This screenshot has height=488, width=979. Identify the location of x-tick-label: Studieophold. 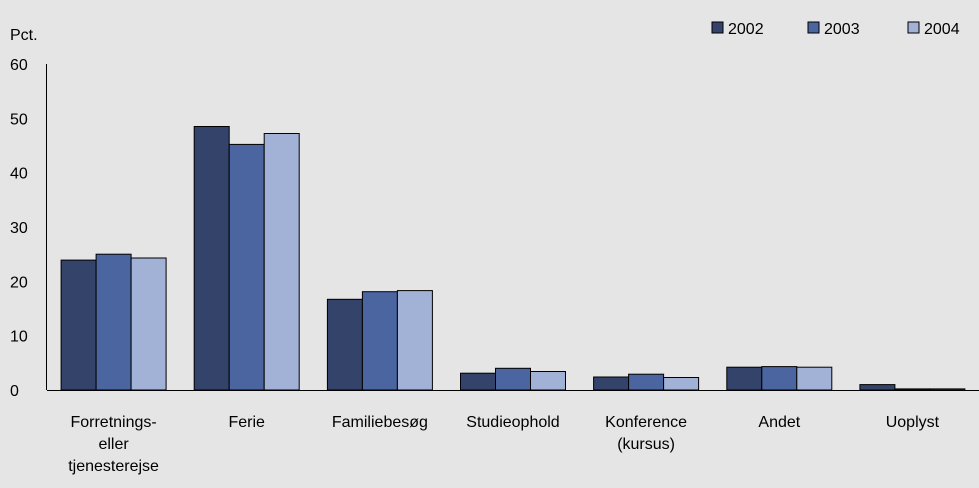
(512, 422).